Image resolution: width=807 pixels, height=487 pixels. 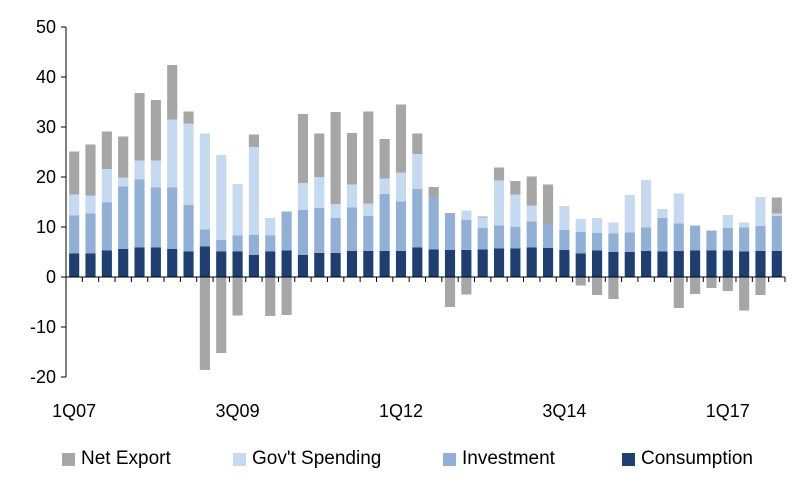 I want to click on bar-net-export-1q09, so click(x=204, y=323).